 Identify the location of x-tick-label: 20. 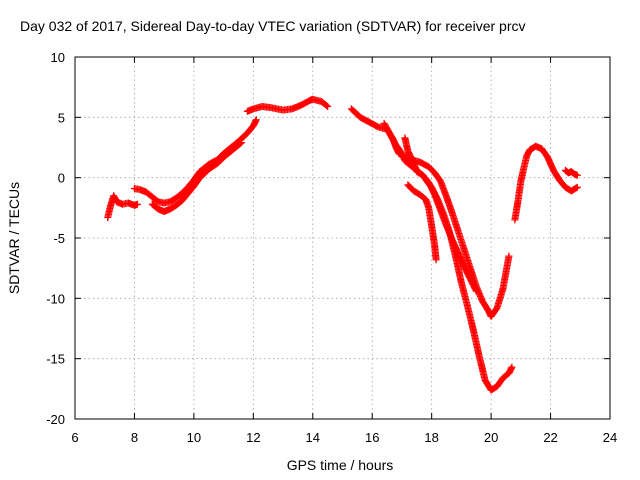
(491, 437).